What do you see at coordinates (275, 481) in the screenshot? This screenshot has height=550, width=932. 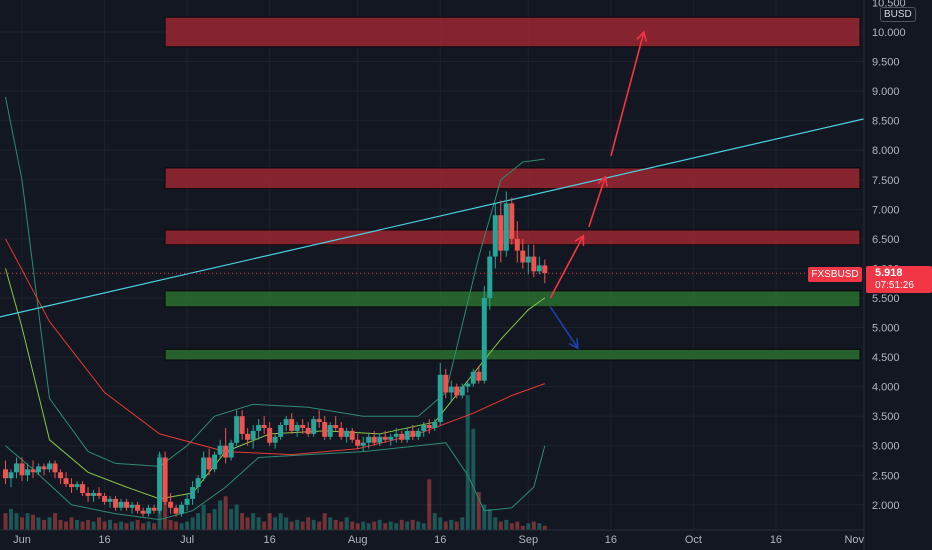 I see `bollinger-lower-line` at bounding box center [275, 481].